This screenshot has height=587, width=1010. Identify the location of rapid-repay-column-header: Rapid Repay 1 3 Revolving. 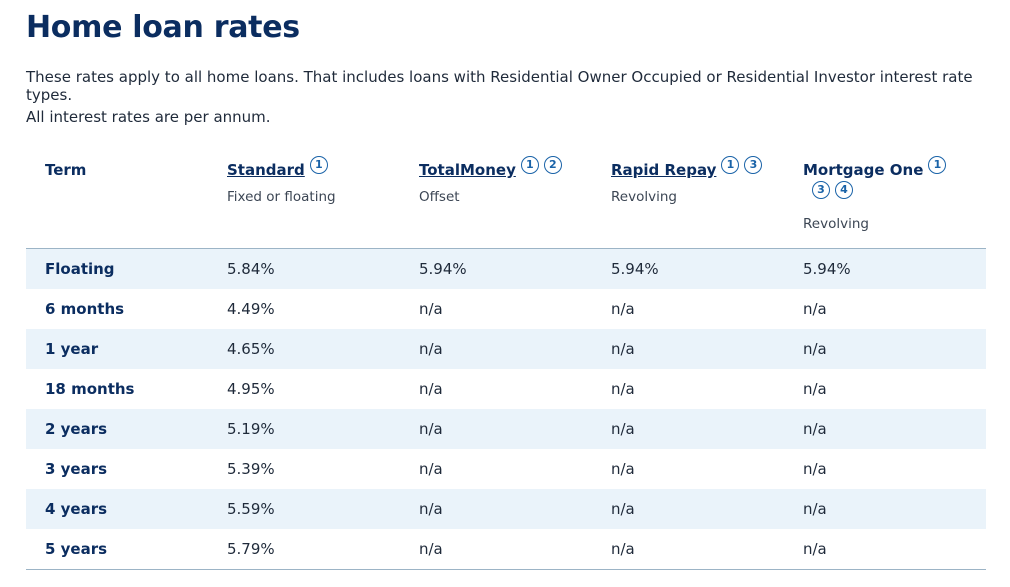
(707, 198).